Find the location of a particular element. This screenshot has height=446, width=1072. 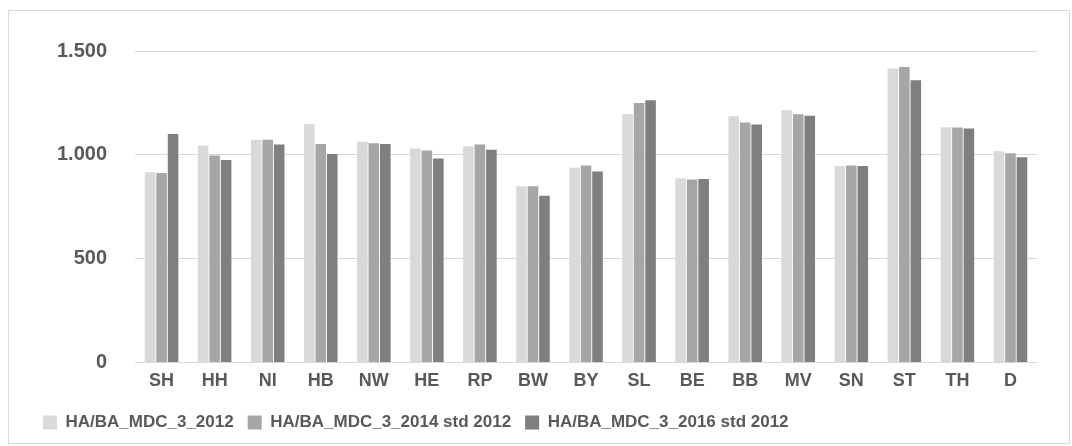

legend-label: HA/BA_MDC_3_2012 is located at coordinates (149, 422).